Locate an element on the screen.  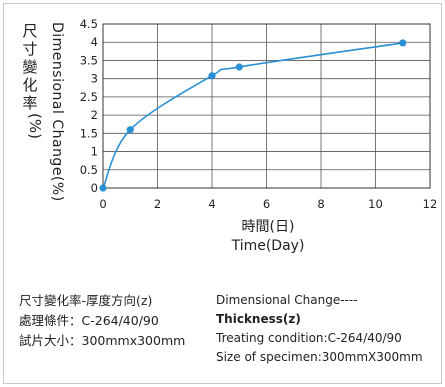
y-label-char: 寸 is located at coordinates (29, 49).